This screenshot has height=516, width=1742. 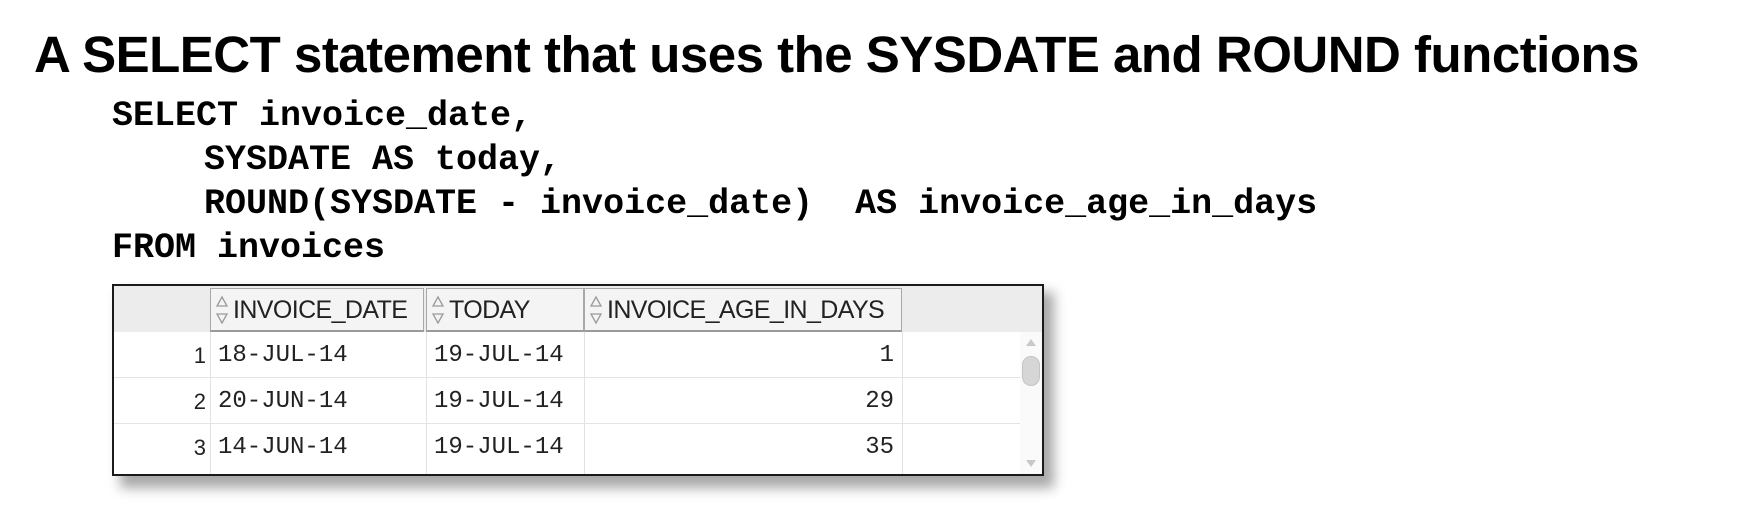 What do you see at coordinates (283, 355) in the screenshot?
I see `cell-invoice-date: 18-JUL-14` at bounding box center [283, 355].